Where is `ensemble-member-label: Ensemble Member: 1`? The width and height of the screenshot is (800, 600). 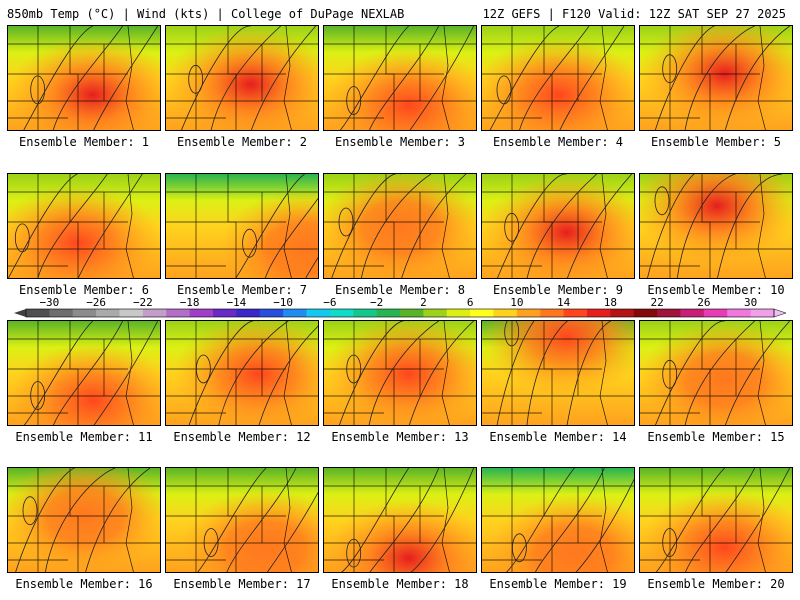
ensemble-member-label: Ensemble Member: 1 is located at coordinates (84, 142).